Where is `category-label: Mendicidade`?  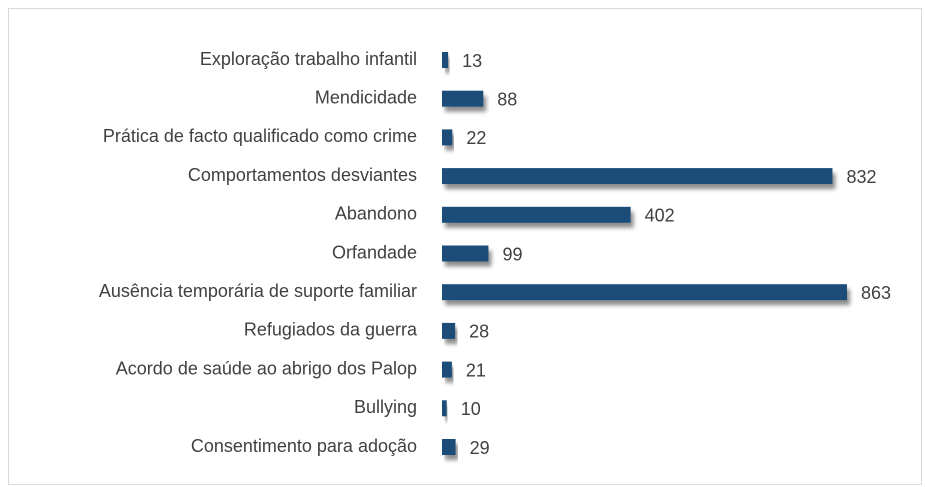
category-label: Mendicidade is located at coordinates (366, 97).